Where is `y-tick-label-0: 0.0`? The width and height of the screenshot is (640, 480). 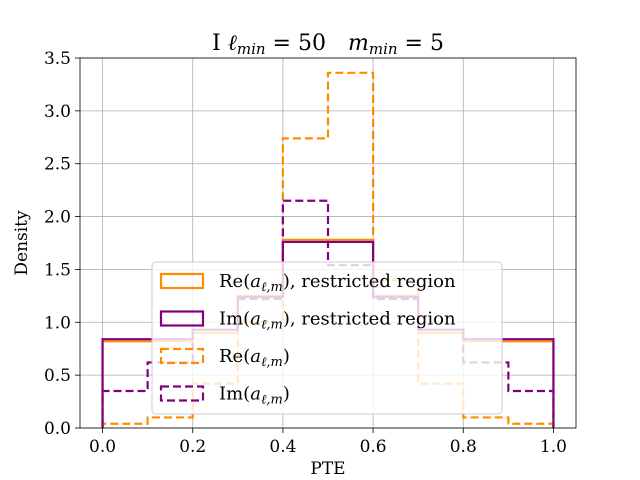
y-tick-label-0: 0.0 is located at coordinates (57, 429).